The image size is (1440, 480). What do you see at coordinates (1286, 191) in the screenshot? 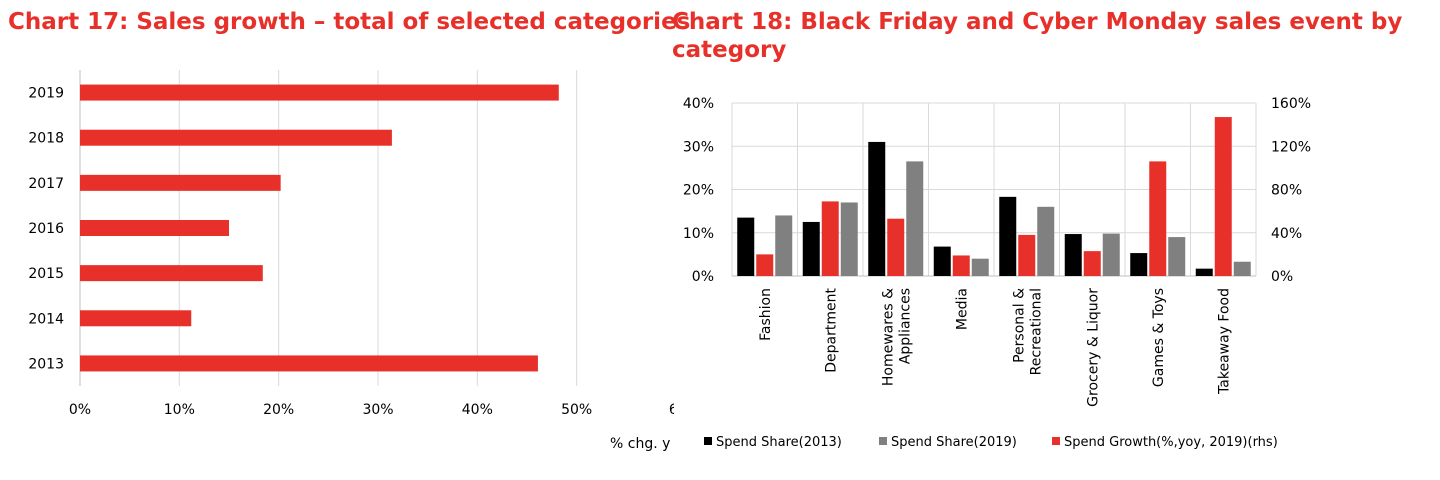
I see `y2-tick-label: 80%` at bounding box center [1286, 191].